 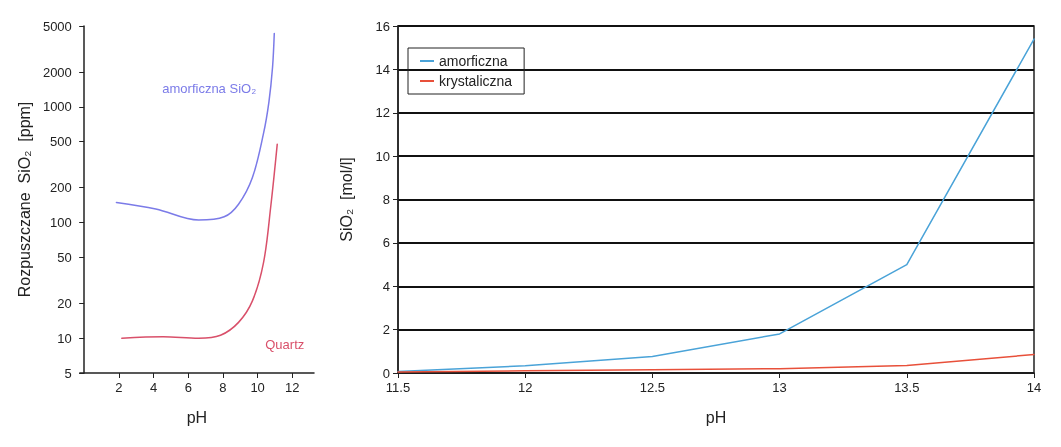 I want to click on y-tick-label: 2, so click(x=386, y=330).